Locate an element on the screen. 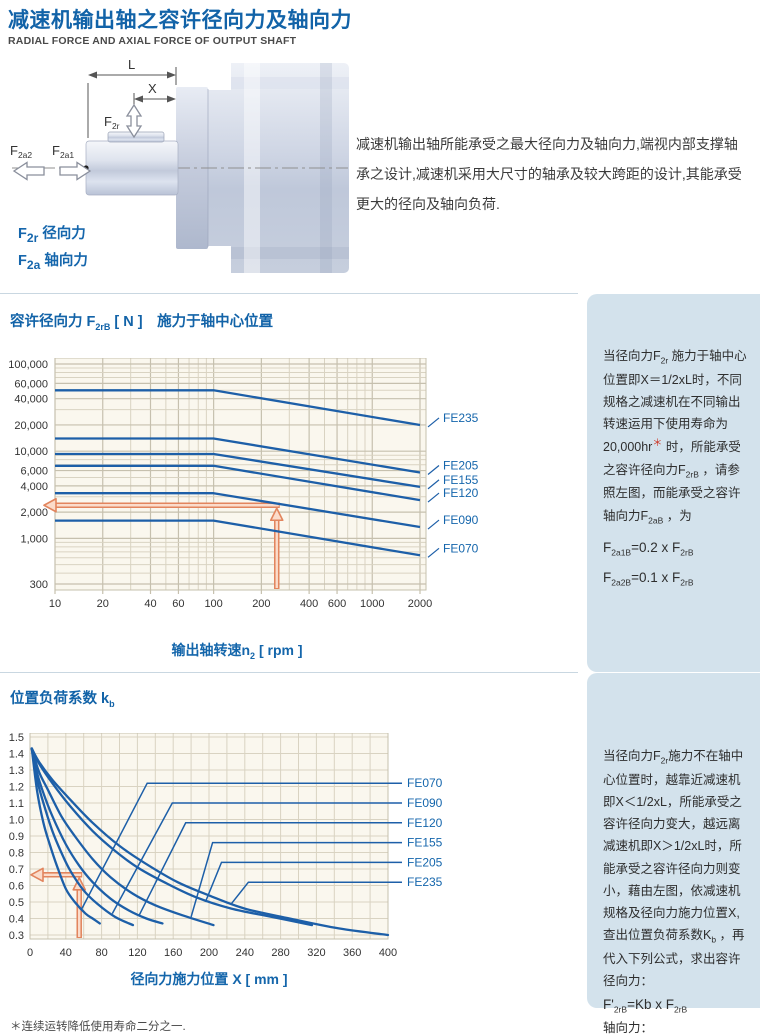 The height and width of the screenshot is (1034, 760). axial-force-right-arrow-icon is located at coordinates (75, 171).